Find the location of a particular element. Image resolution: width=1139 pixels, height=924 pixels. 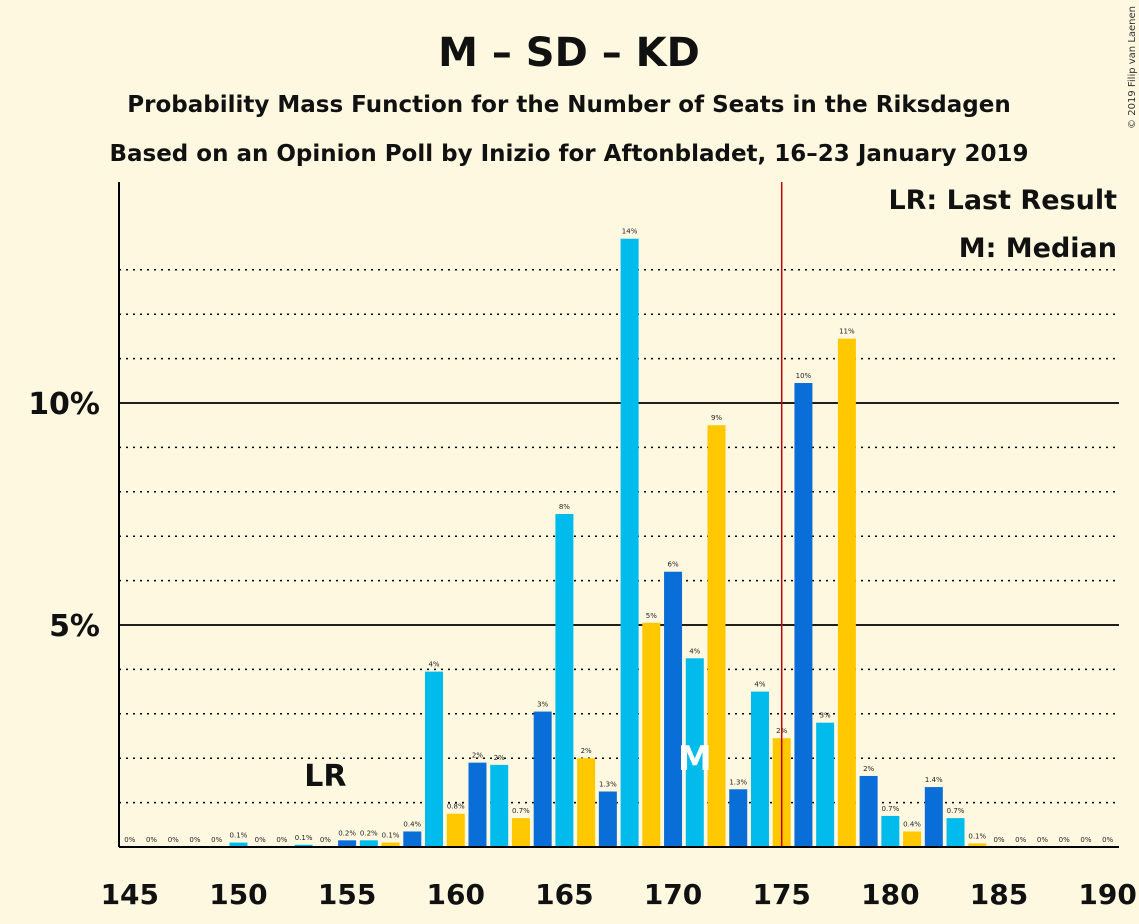

chart-title: M – SD – KD is located at coordinates (569, 53).